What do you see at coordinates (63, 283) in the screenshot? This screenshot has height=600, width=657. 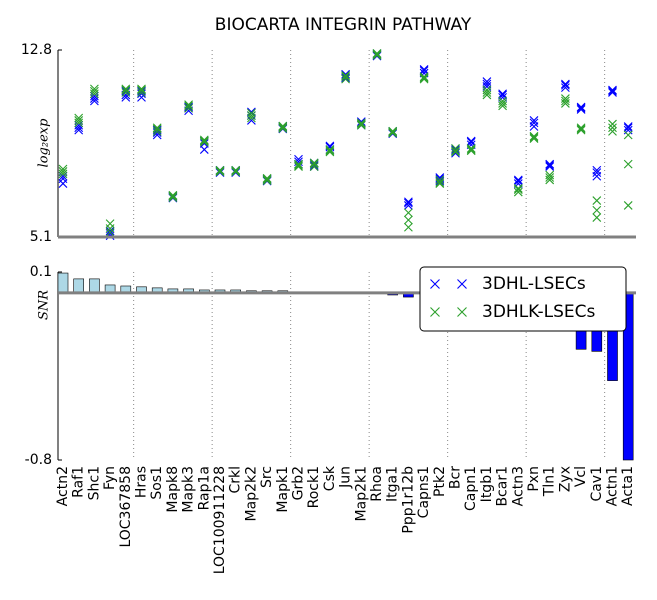 I see `bar` at bounding box center [63, 283].